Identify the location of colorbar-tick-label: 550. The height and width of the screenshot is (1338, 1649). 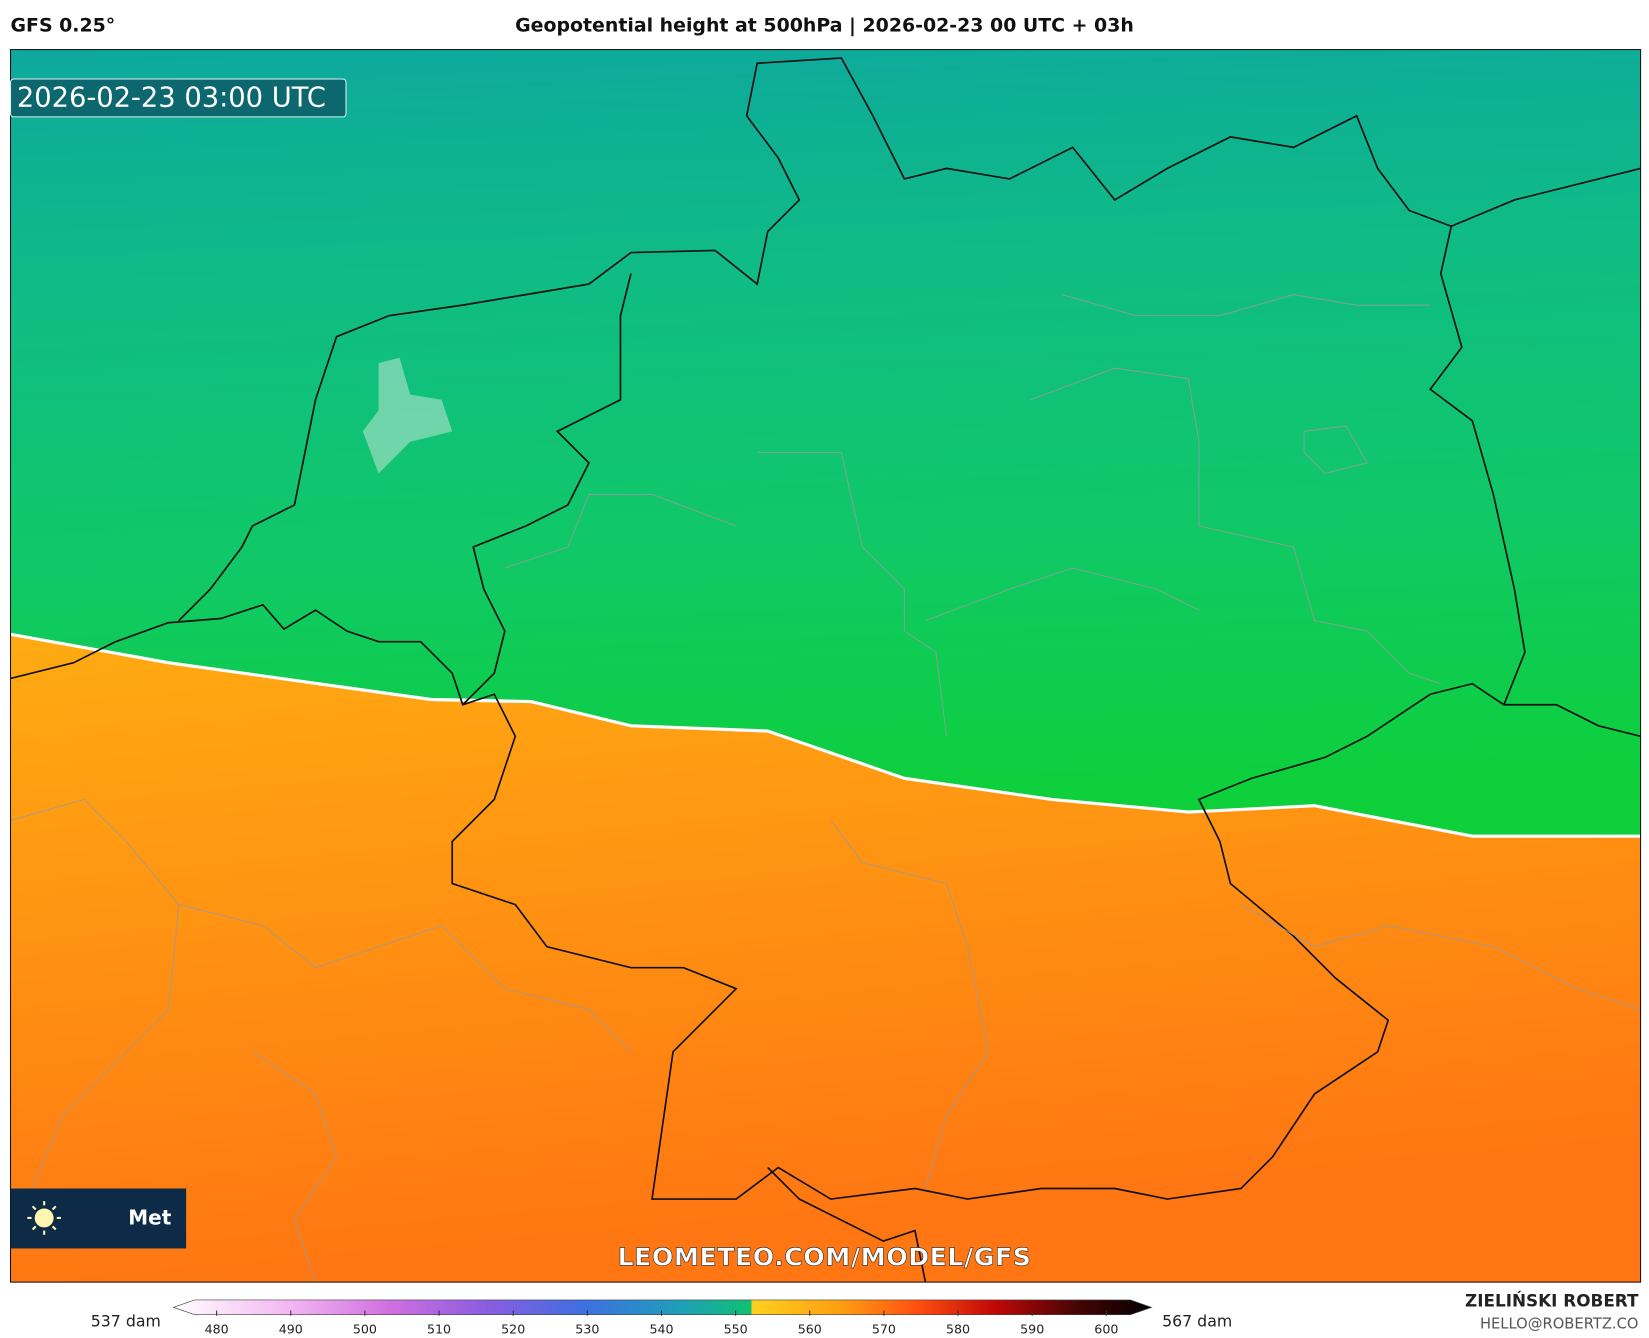
(736, 1329).